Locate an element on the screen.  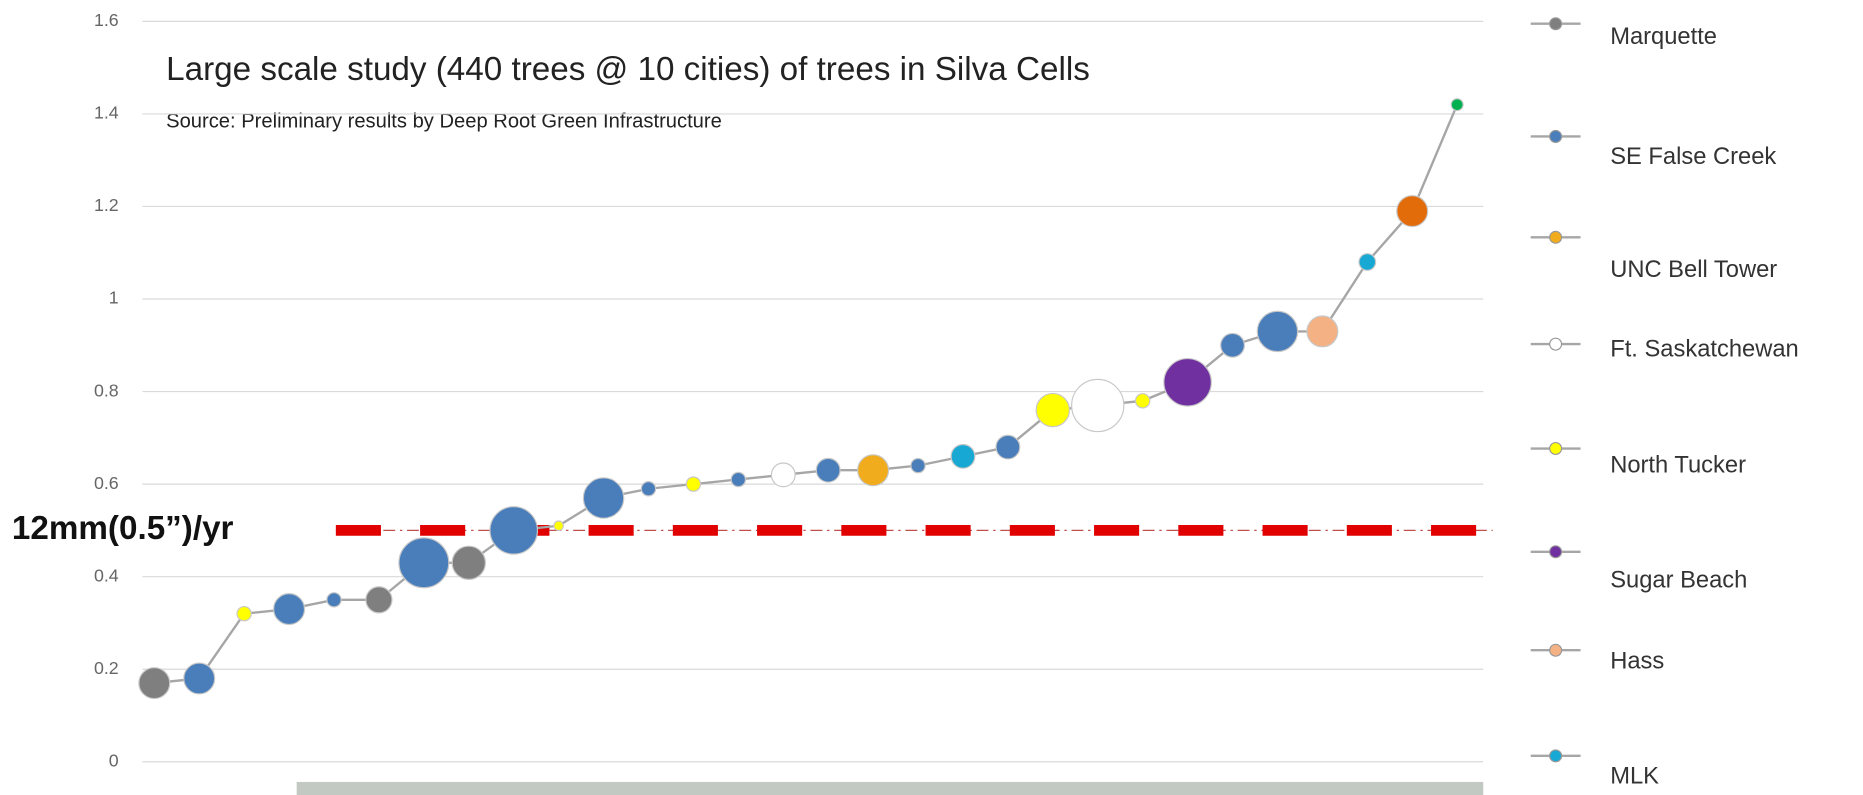
y-tick-label: 0.8 is located at coordinates (106, 390).